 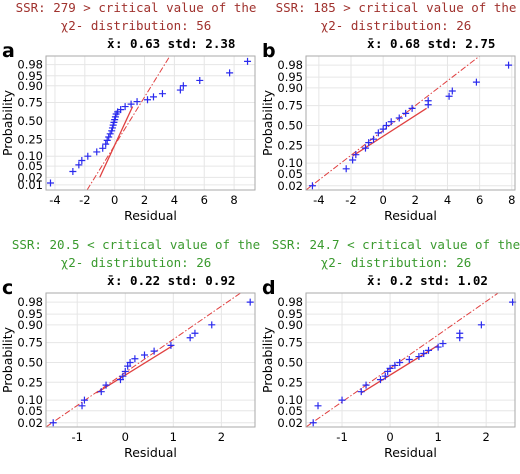 I want to click on y-tick-label: 0.10, so click(x=30, y=400).